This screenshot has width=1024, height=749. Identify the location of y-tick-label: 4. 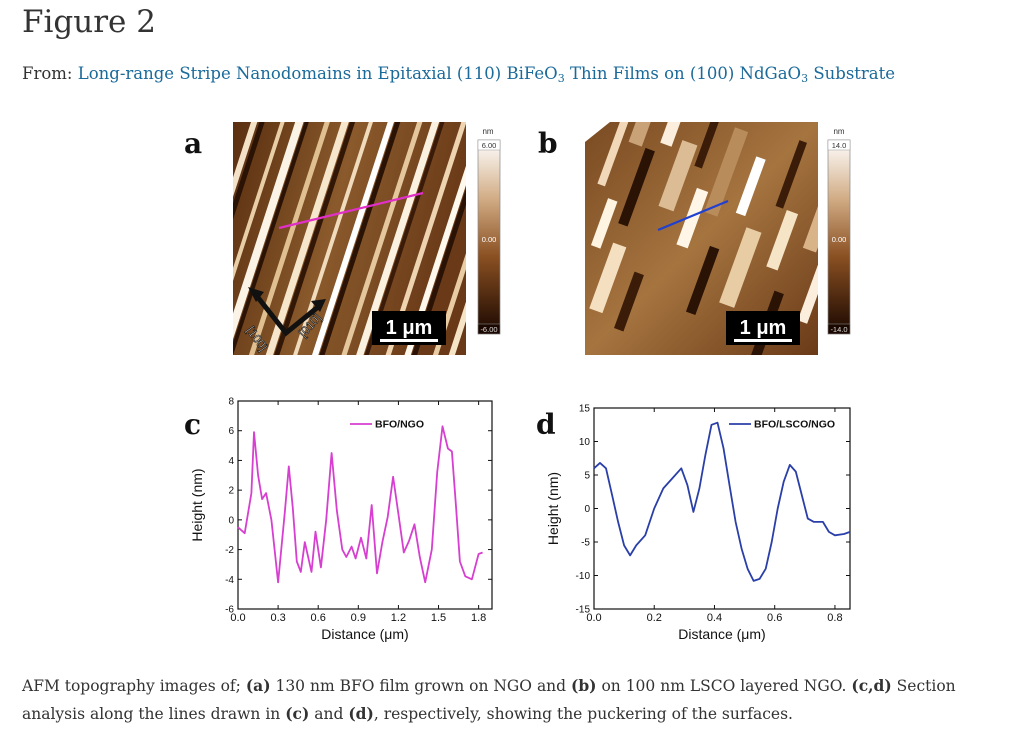
(231, 461).